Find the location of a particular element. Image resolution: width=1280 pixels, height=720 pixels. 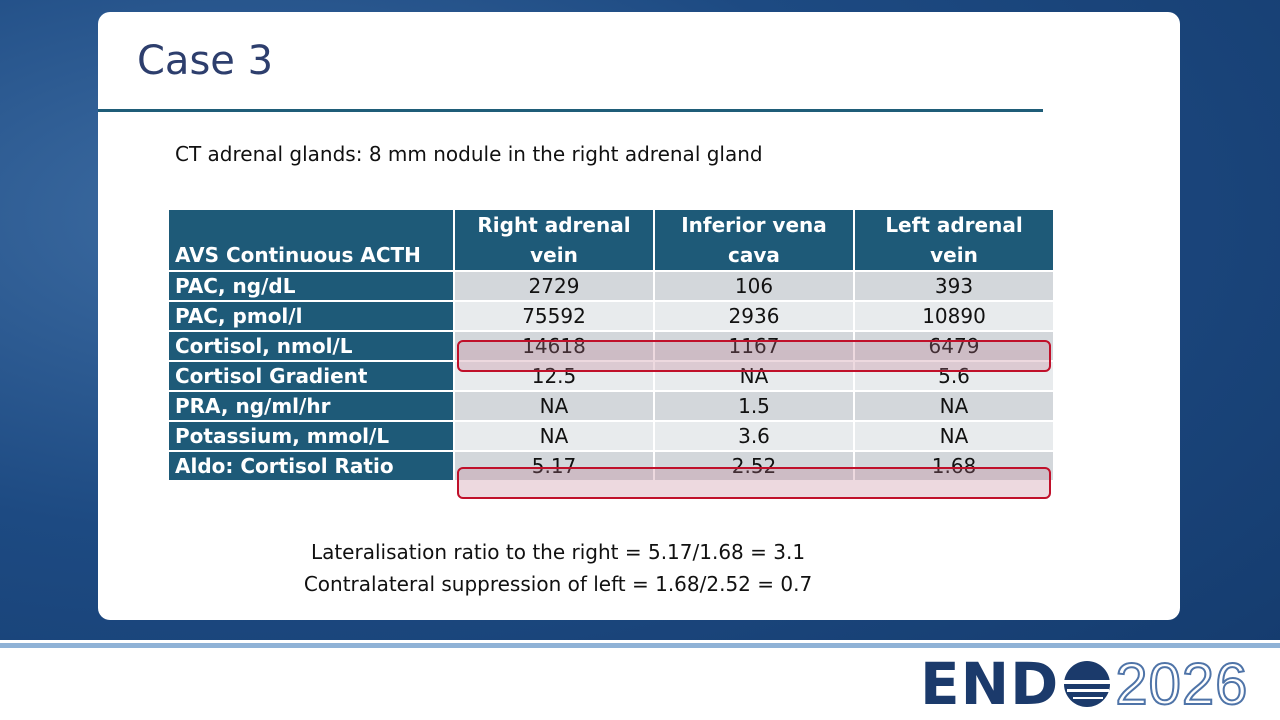

cell: 3.6 is located at coordinates (754, 436).